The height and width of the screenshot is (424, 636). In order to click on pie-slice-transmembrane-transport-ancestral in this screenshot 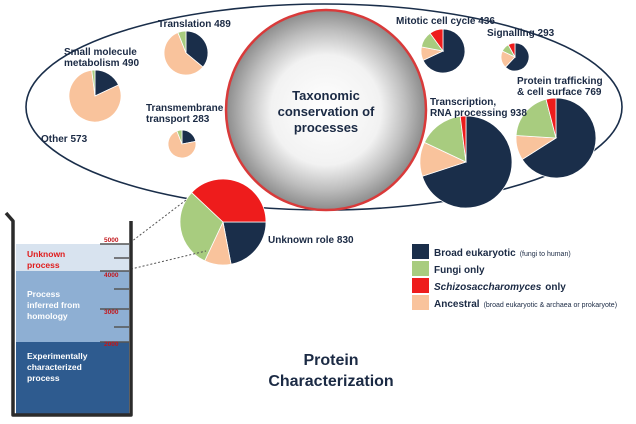, I will do `click(182, 144)`.